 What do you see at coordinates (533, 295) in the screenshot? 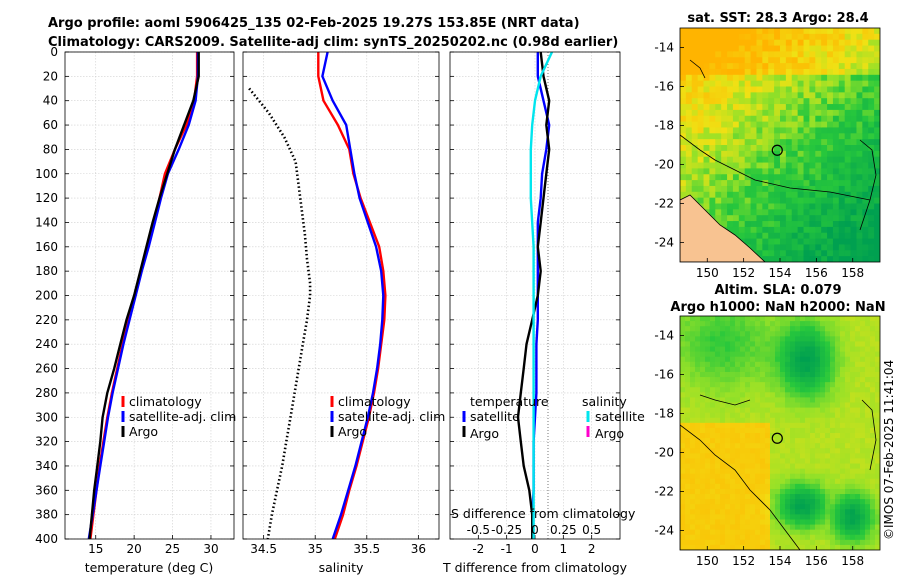
I see `series-line-temperature-argo` at bounding box center [533, 295].